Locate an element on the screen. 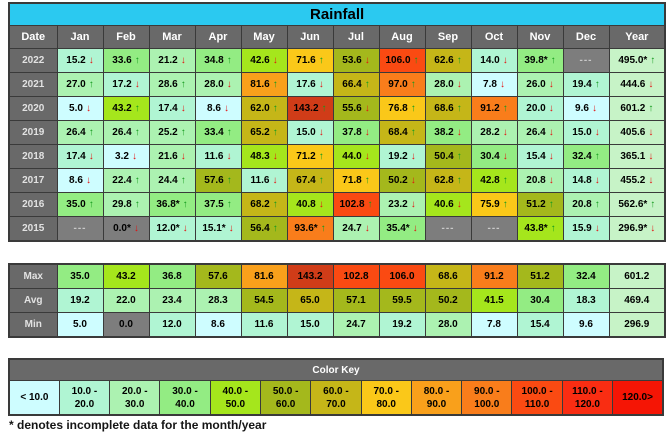 This screenshot has height=432, width=672. cell-value: 365.1 is located at coordinates (633, 156).